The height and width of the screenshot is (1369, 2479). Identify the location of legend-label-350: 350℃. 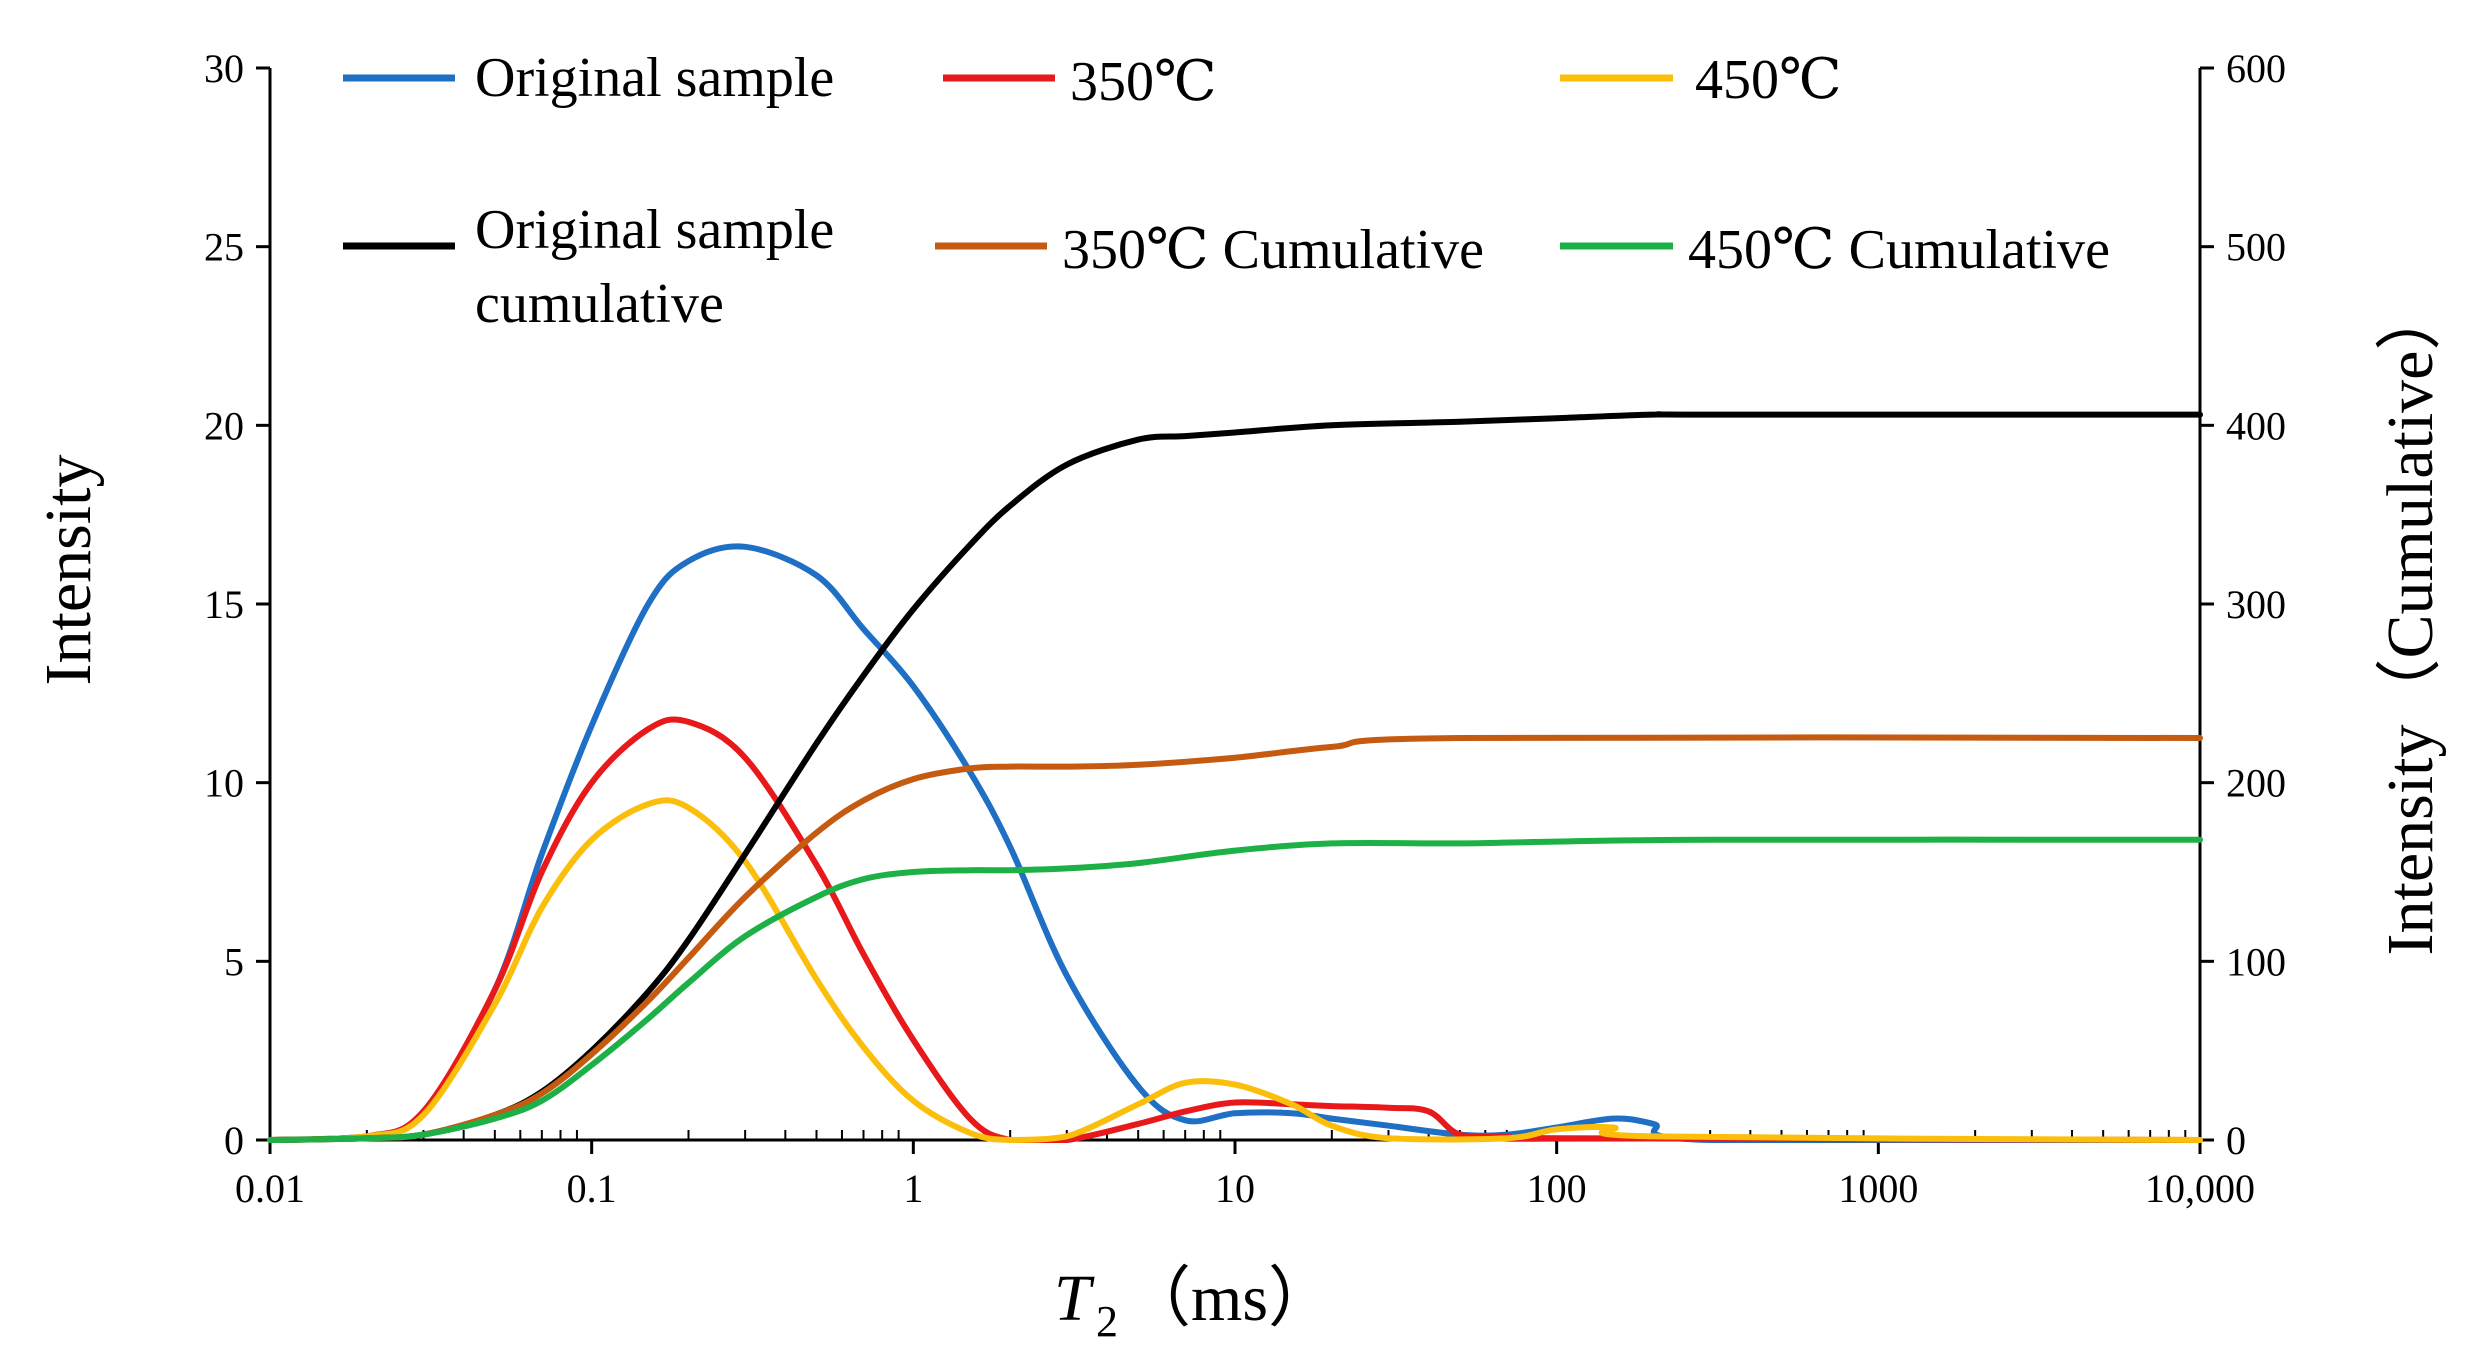
(1143, 82).